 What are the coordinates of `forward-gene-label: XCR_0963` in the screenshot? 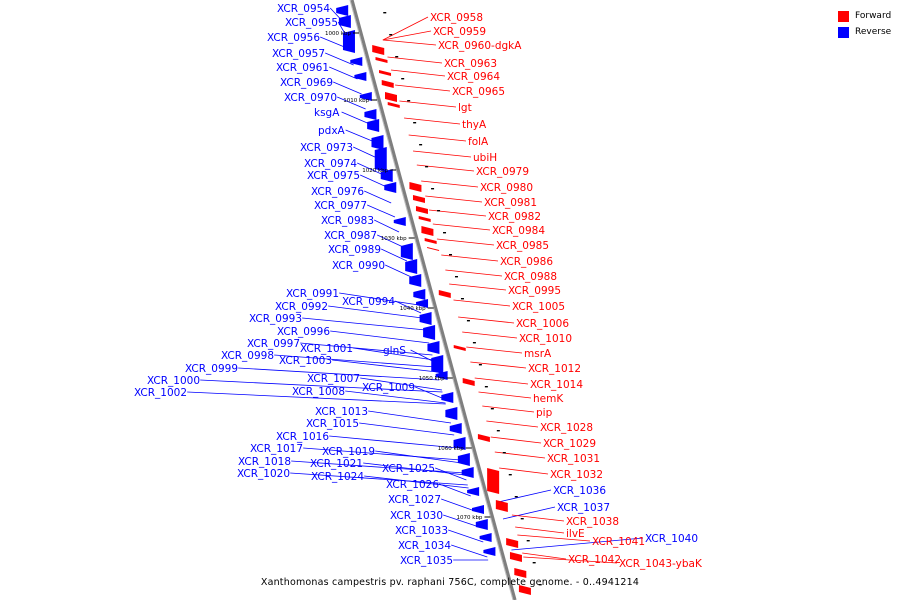 It's located at (470, 64).